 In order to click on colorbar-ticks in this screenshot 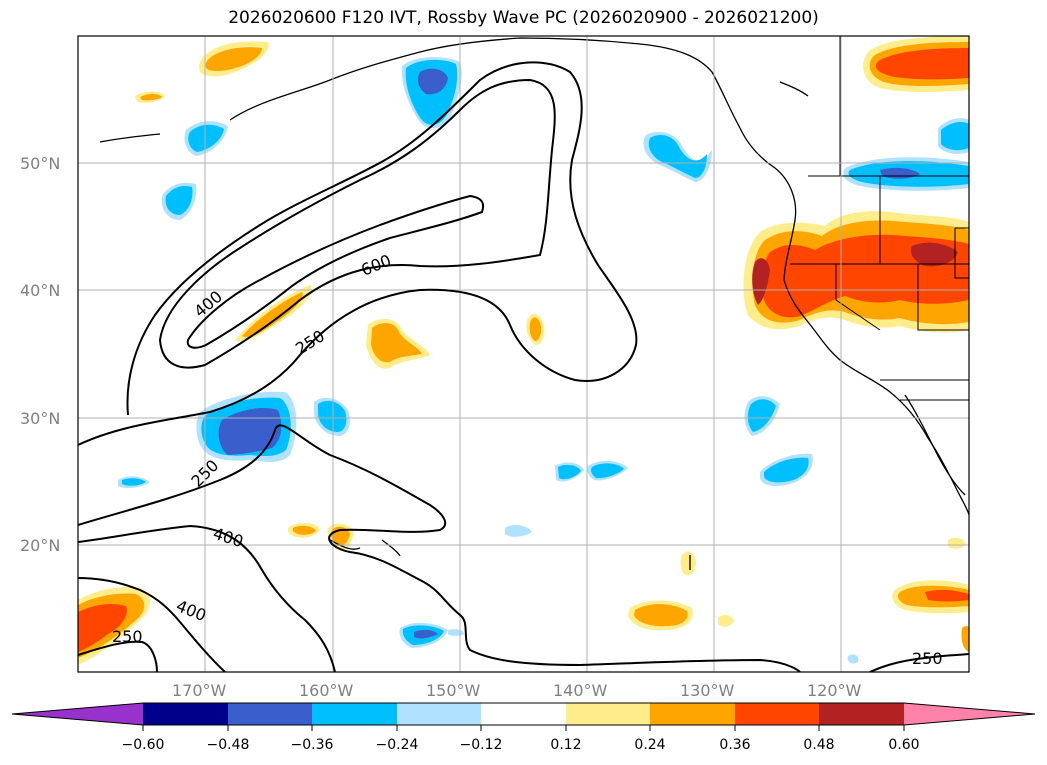, I will do `click(523, 728)`.